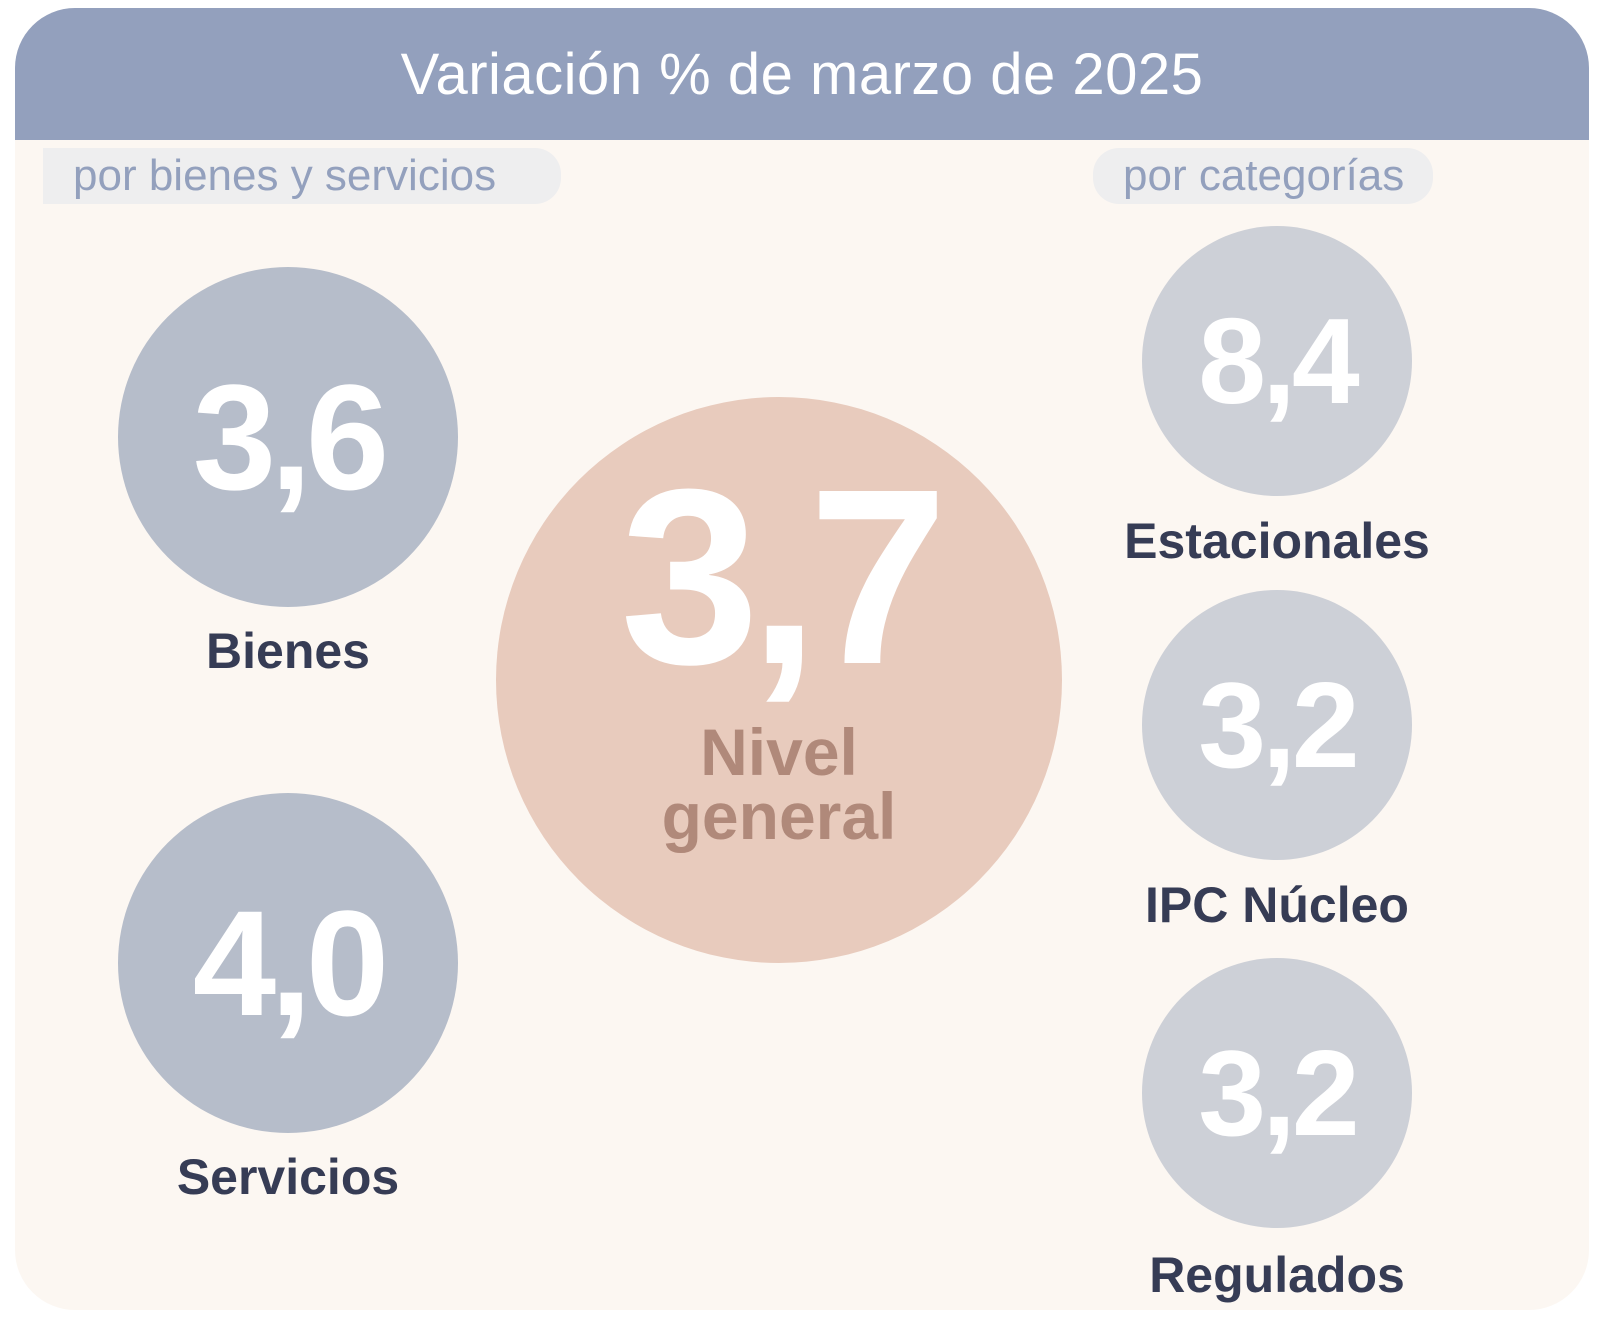  What do you see at coordinates (1277, 1093) in the screenshot?
I see `regulados-value-circle: 3,2` at bounding box center [1277, 1093].